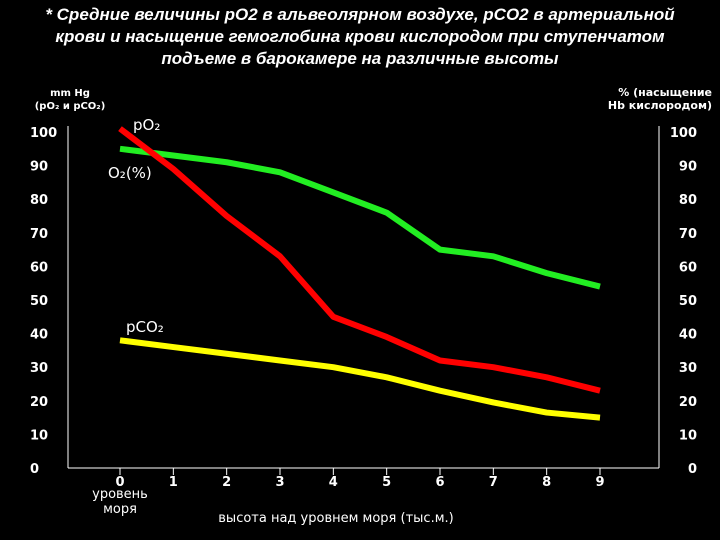  What do you see at coordinates (120, 509) in the screenshot?
I see `x-sublabel: моря` at bounding box center [120, 509].